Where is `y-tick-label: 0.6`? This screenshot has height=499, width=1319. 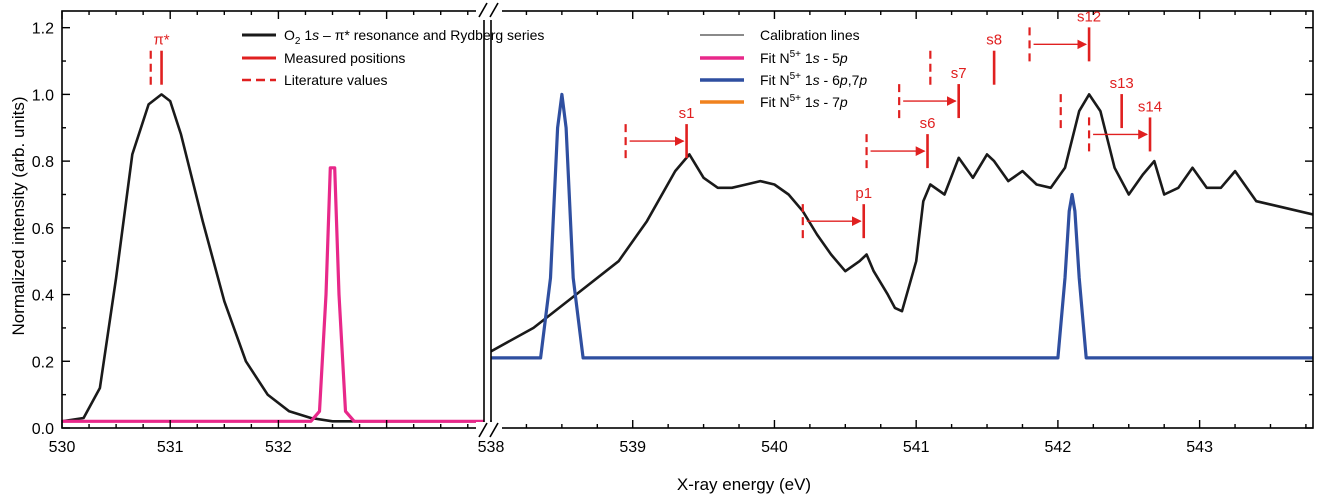 y-tick-label: 0.6 is located at coordinates (43, 229).